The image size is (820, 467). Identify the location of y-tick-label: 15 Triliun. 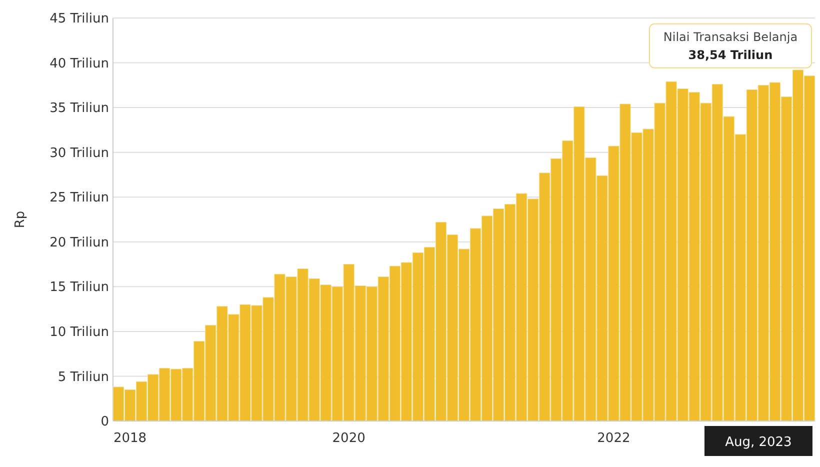
(79, 288).